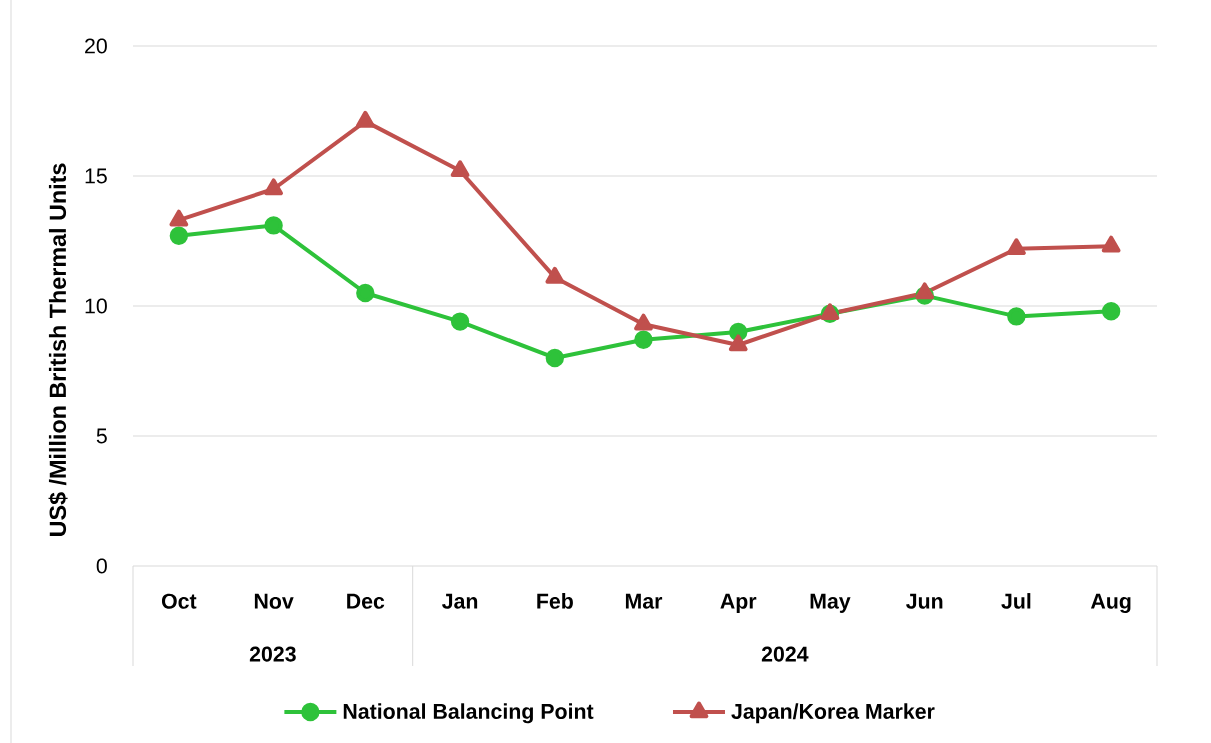 Image resolution: width=1211 pixels, height=743 pixels. Describe the element at coordinates (785, 654) in the screenshot. I see `text: 2024` at that location.